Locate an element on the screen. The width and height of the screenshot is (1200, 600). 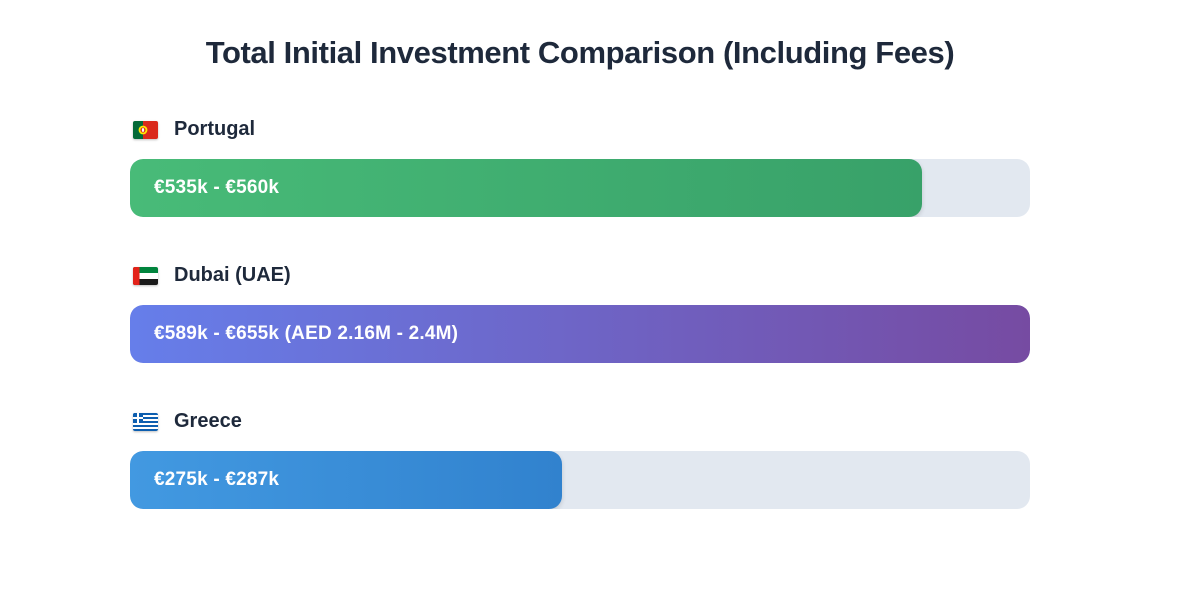
bar-row-portugal: Portugal €535k - €560k is located at coordinates (580, 168).